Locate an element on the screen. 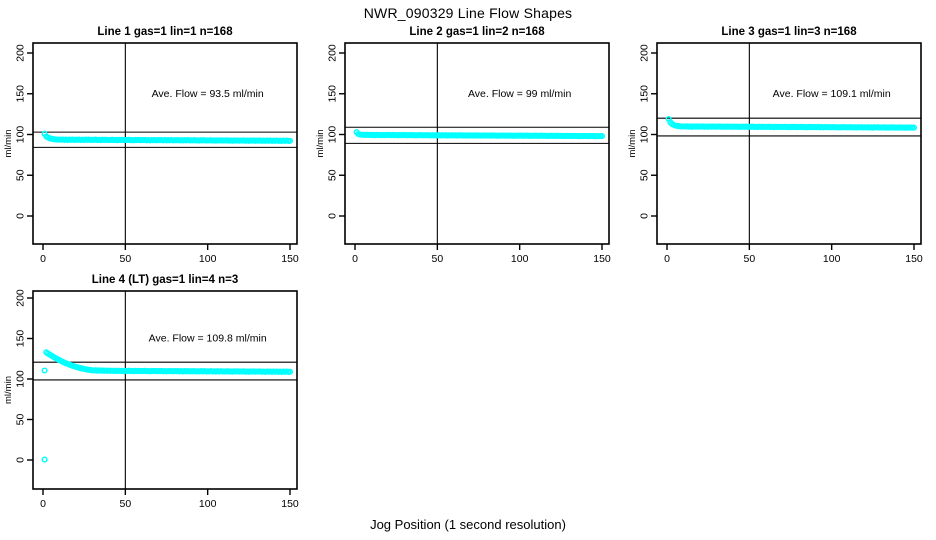 This screenshot has width=936, height=540. panel-title: Line 2 gas=1 lin=2 n=168 is located at coordinates (477, 32).